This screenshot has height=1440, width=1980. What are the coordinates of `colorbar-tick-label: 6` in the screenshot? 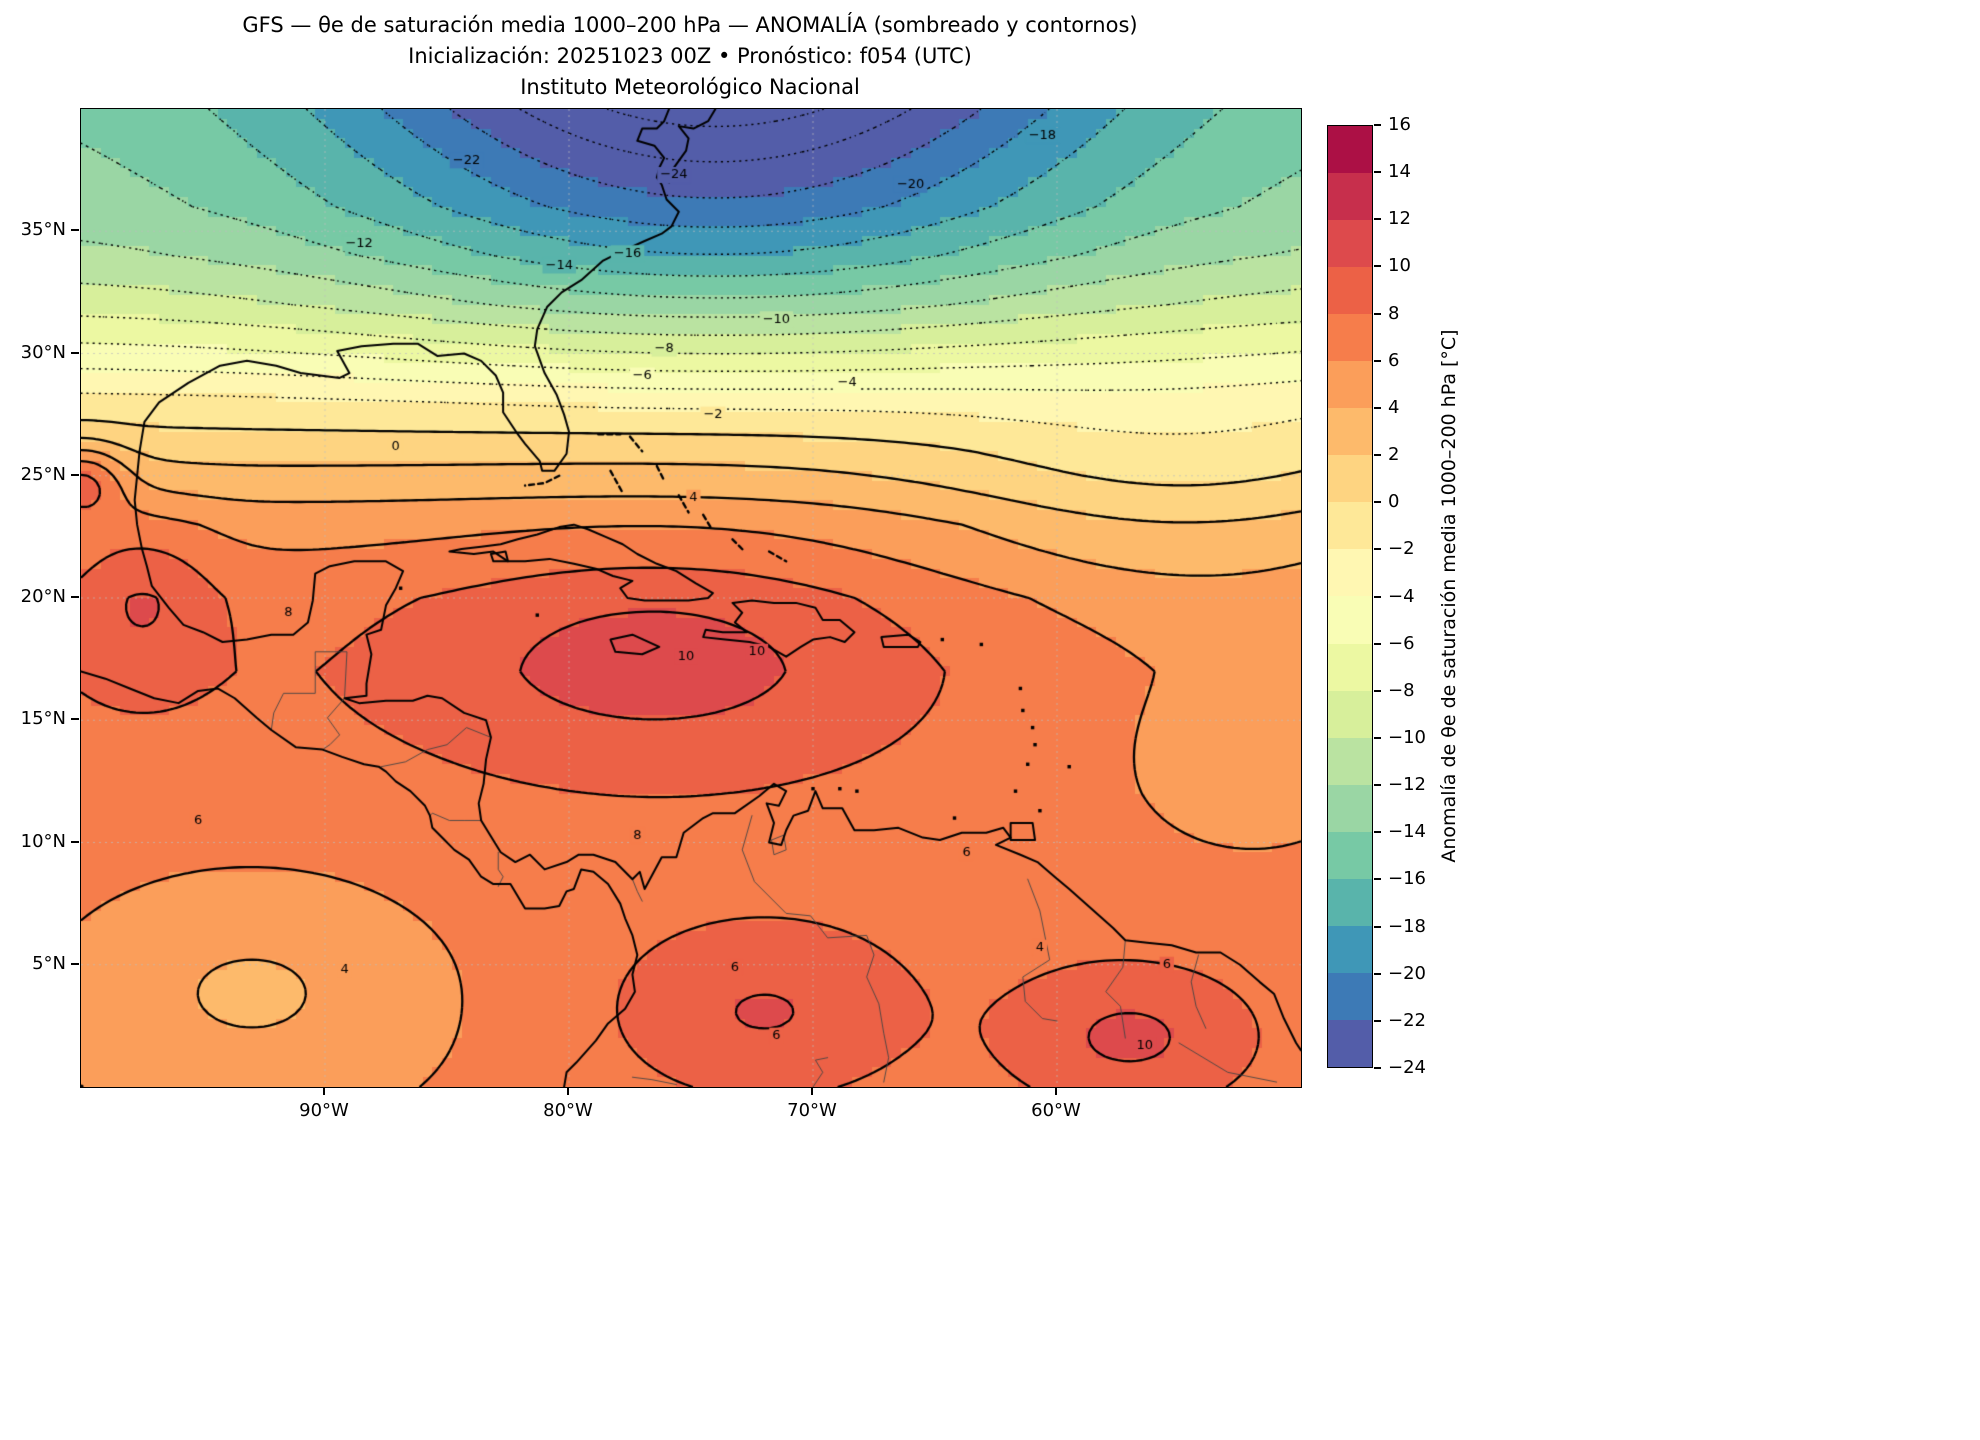 It's located at (1394, 360).